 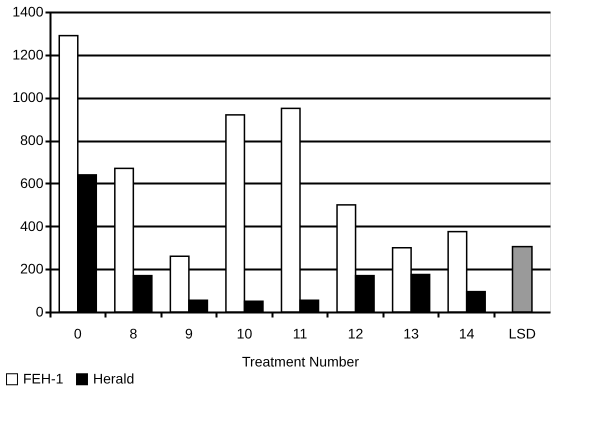 I want to click on x-tick-label: LSD, so click(x=522, y=334).